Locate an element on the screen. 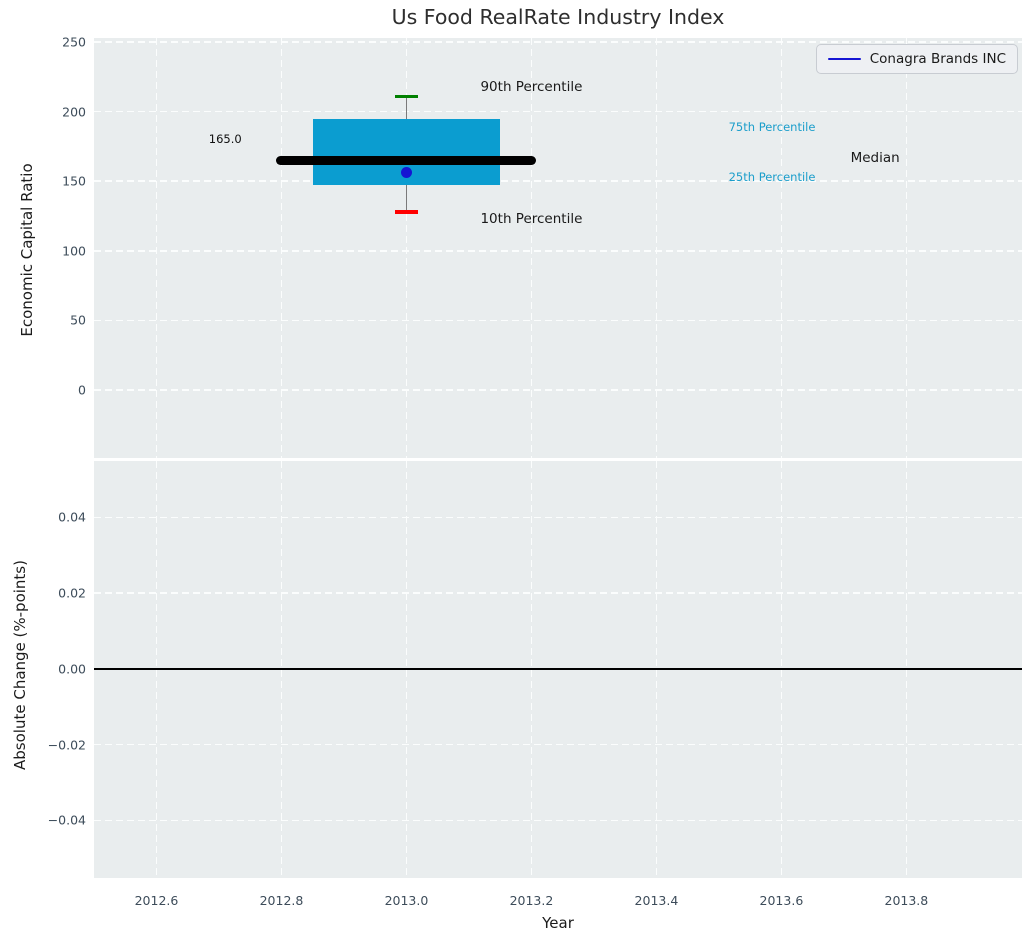 The image size is (1034, 942). whisker-cap-p90 is located at coordinates (406, 96).